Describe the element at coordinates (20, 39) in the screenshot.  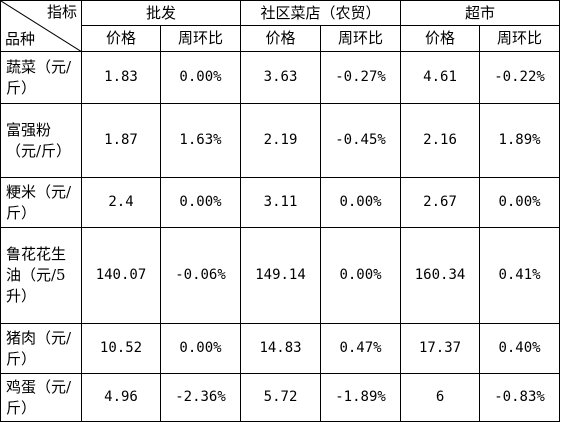
I see `corner-bottom-label: 品种` at that location.